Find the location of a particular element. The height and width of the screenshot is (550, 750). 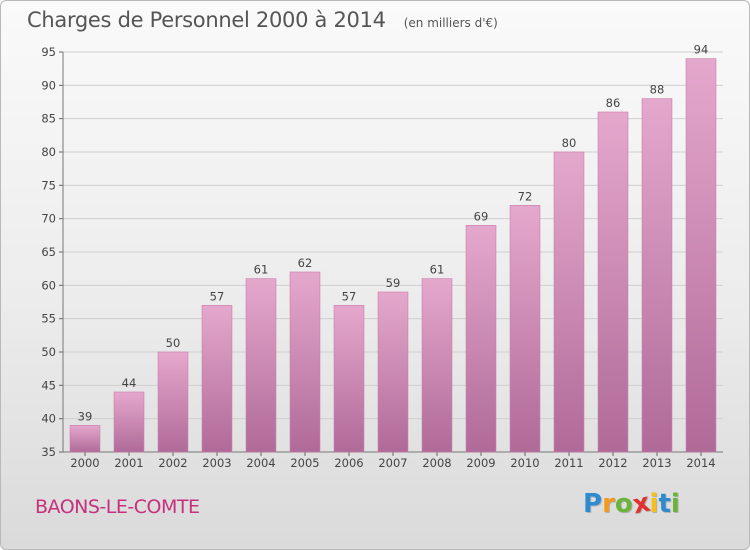

y-tick-label: 40 is located at coordinates (48, 419).